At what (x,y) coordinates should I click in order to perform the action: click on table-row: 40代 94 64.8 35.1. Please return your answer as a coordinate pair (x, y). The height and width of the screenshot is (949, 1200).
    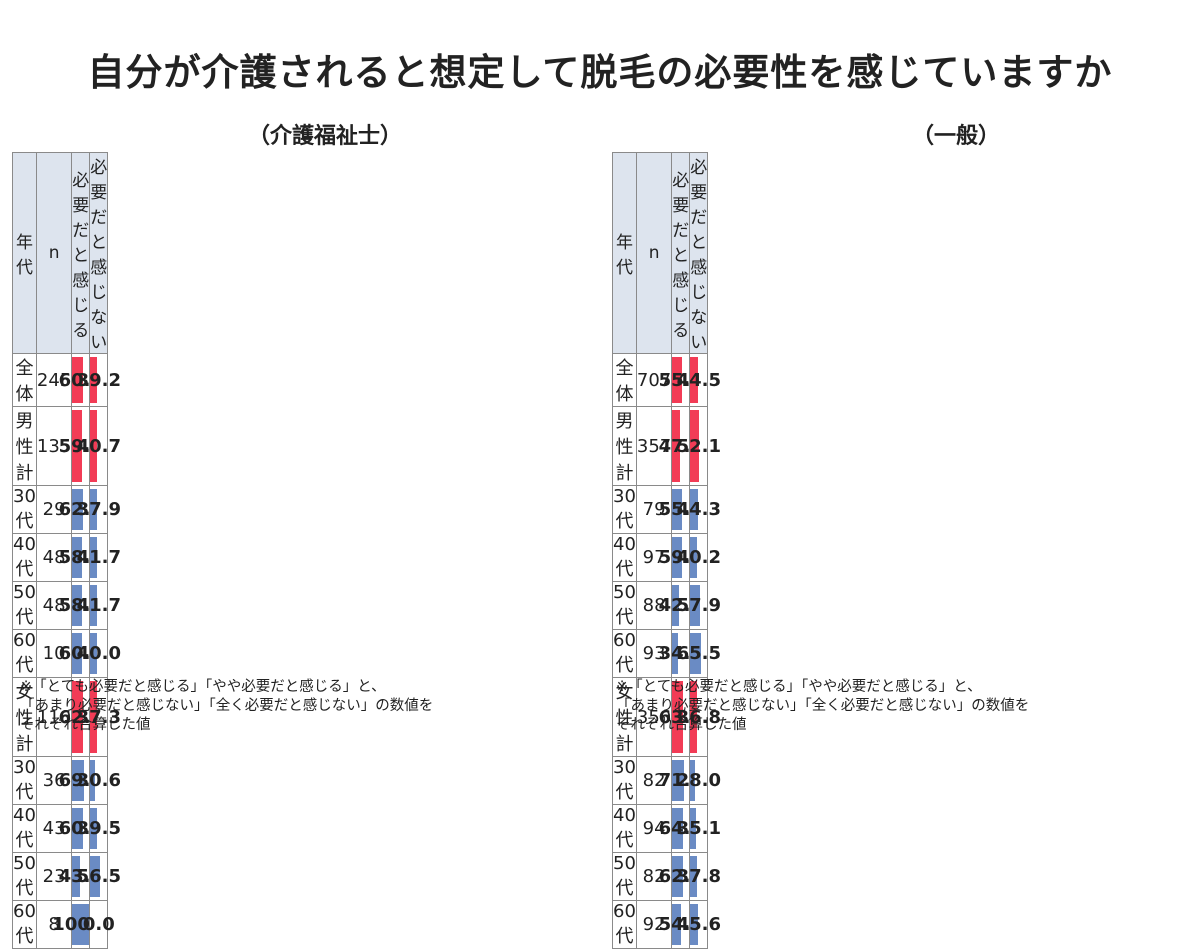
    Looking at the image, I should click on (666, 828).